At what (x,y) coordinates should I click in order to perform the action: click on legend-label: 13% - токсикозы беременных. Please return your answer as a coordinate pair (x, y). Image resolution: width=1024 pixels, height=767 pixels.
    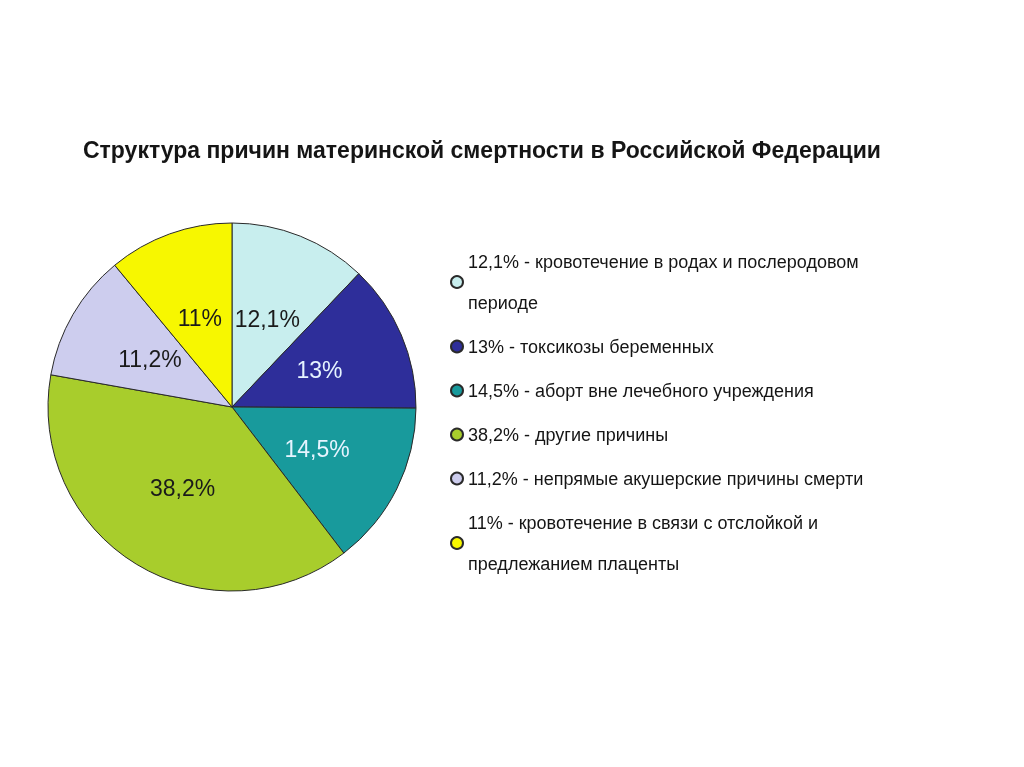
    Looking at the image, I should click on (591, 346).